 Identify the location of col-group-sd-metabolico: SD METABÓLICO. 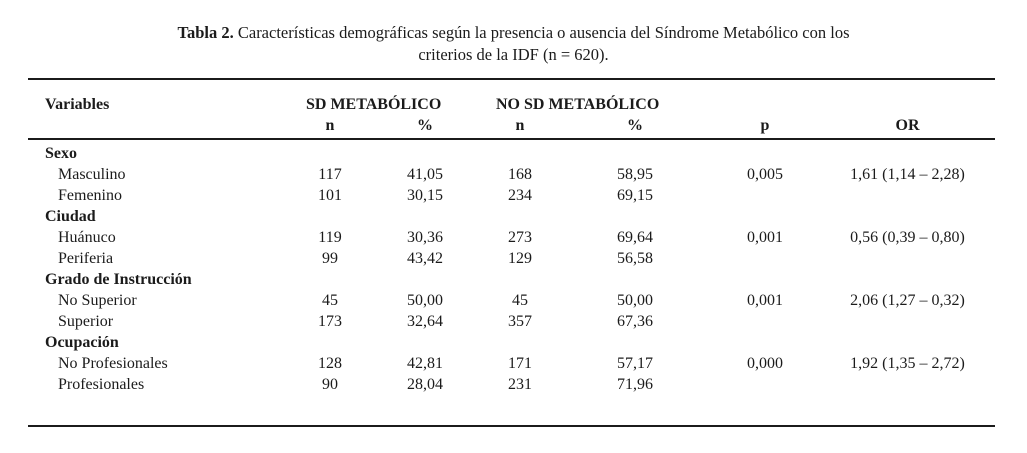
(374, 104).